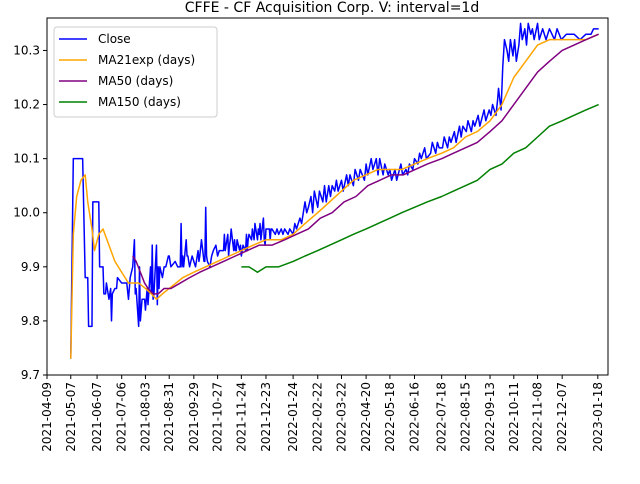 The image size is (640, 484). What do you see at coordinates (241, 417) in the screenshot?
I see `x-tick-label: 2021-11-24` at bounding box center [241, 417].